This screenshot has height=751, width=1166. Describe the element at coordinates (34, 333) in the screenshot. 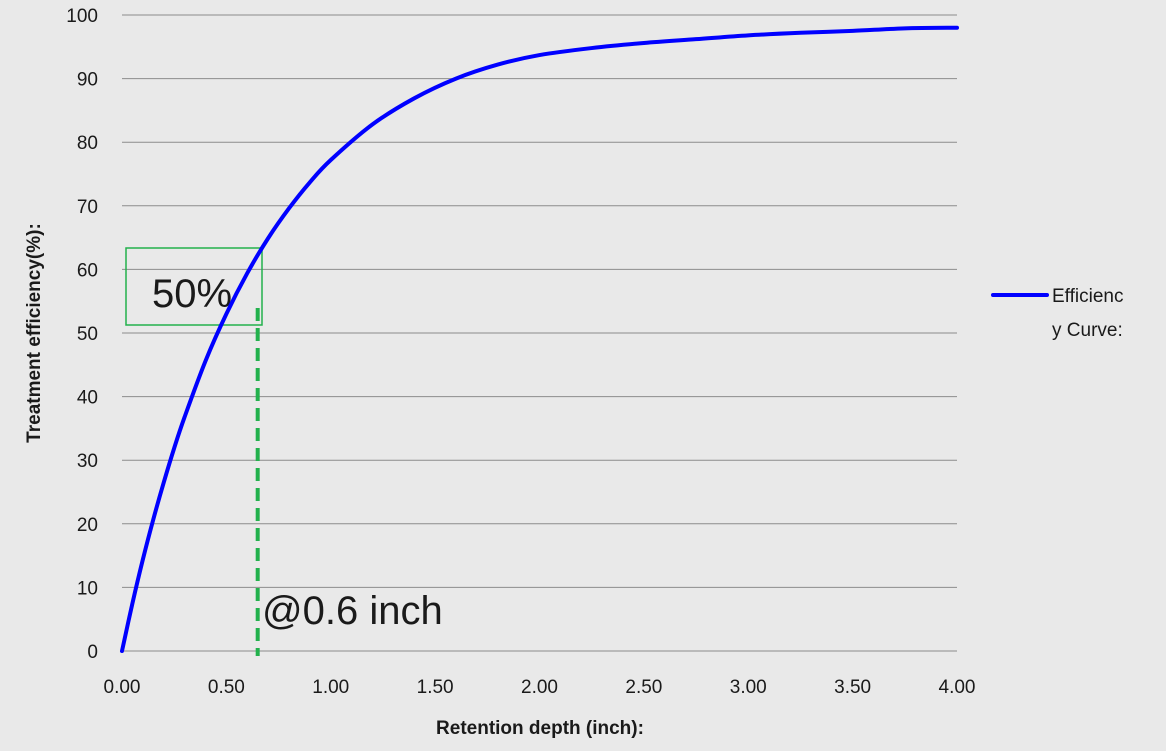

I see `y-axis-title: Treatment efficiency(%):` at that location.